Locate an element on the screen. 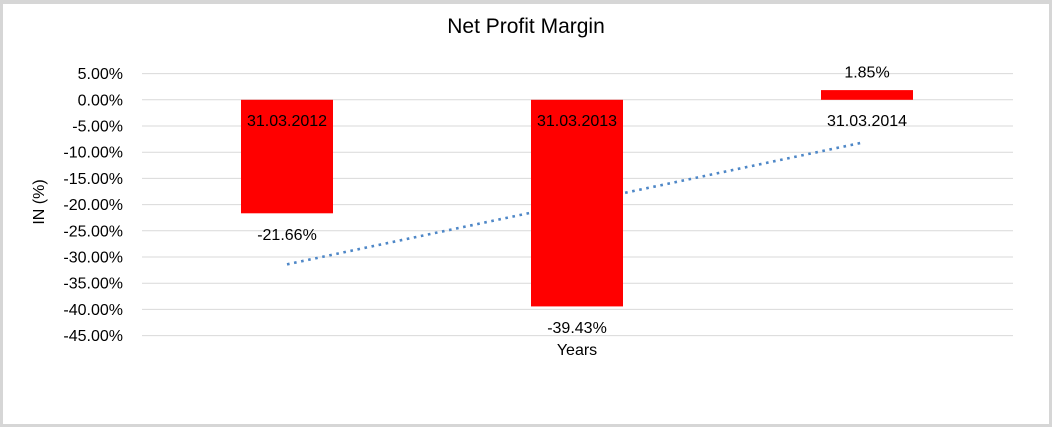 This screenshot has width=1052, height=427. category-label: 31.03.2012 is located at coordinates (287, 121).